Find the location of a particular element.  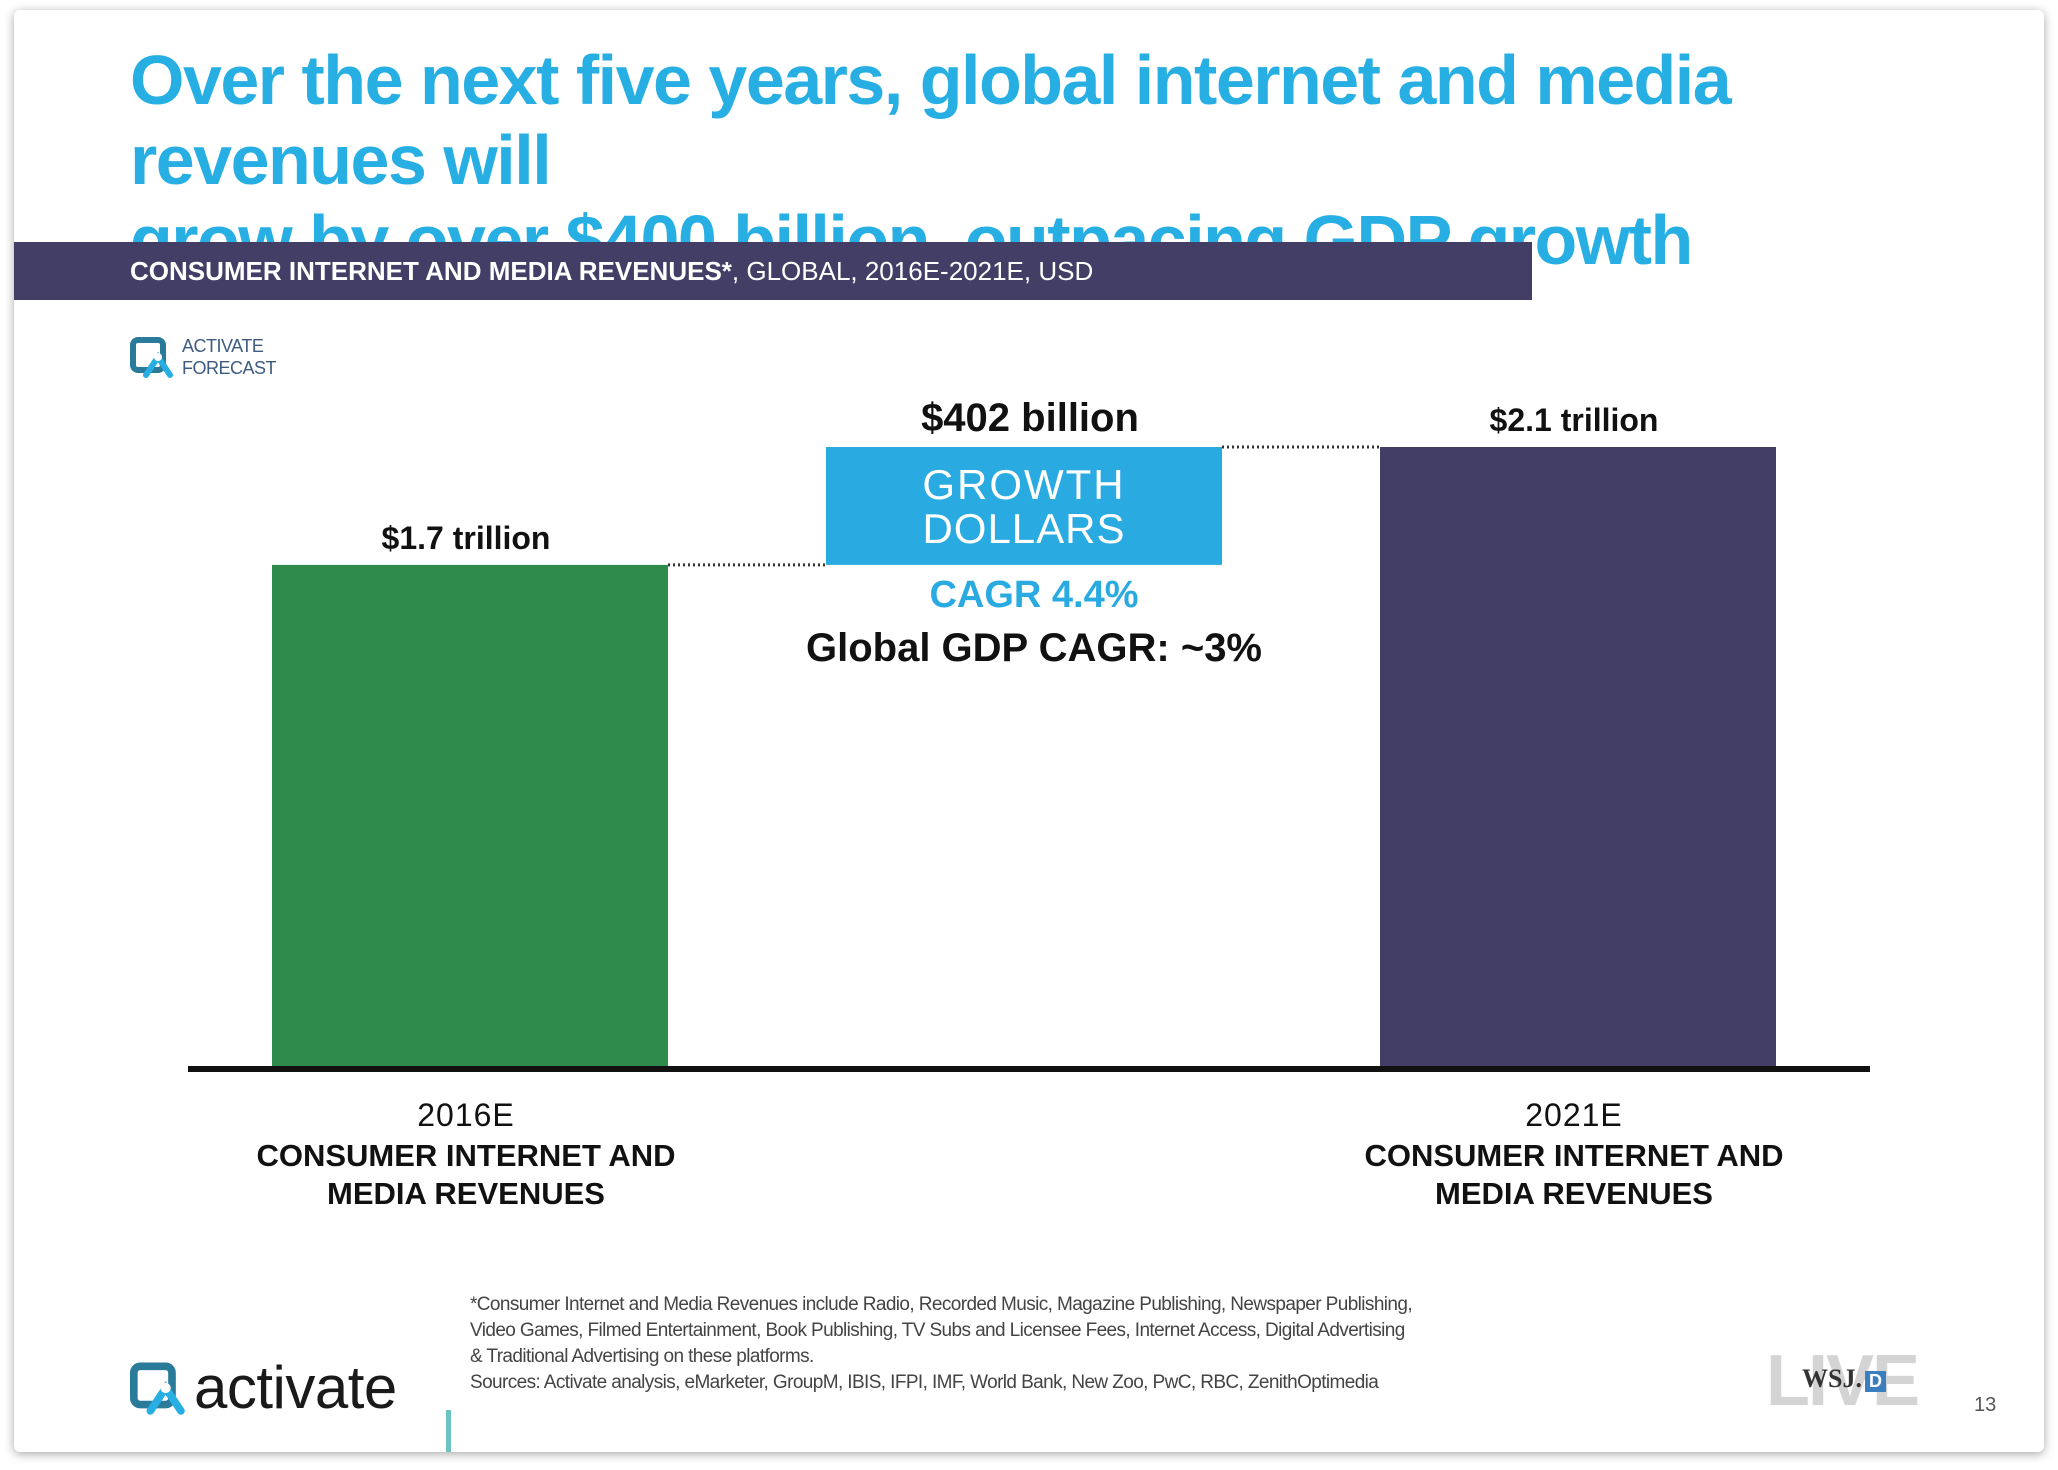

live-watermark-text: LIVE is located at coordinates (1843, 1381).